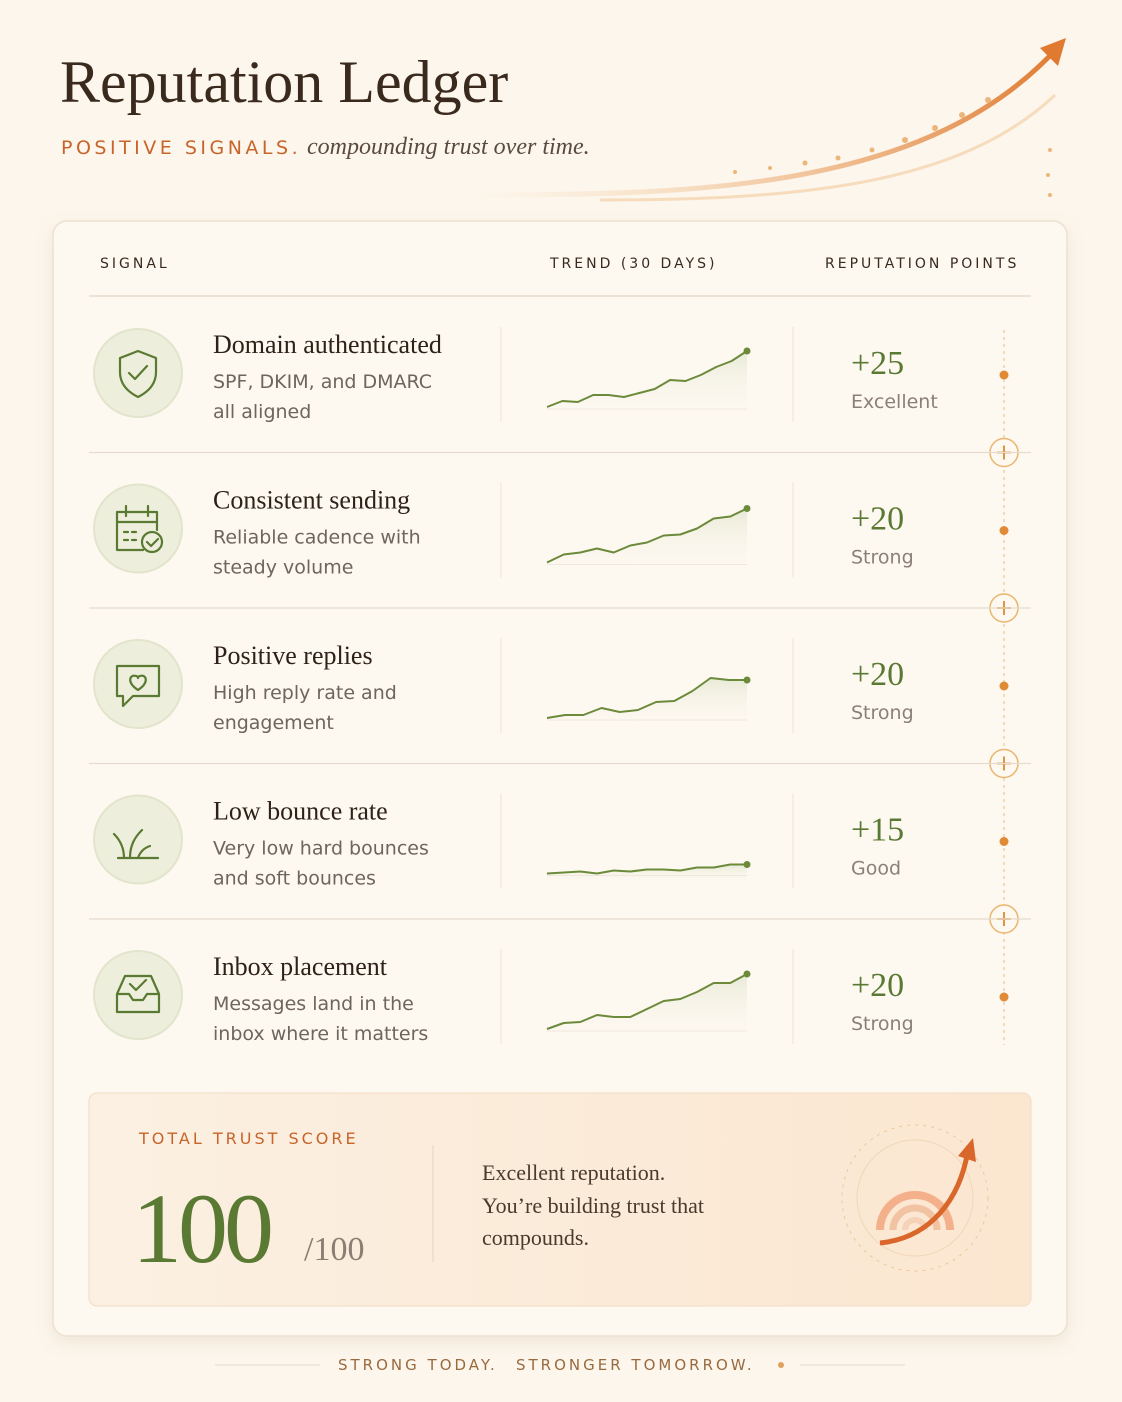 This screenshot has height=1402, width=1122. What do you see at coordinates (877, 830) in the screenshot?
I see `points: +15` at bounding box center [877, 830].